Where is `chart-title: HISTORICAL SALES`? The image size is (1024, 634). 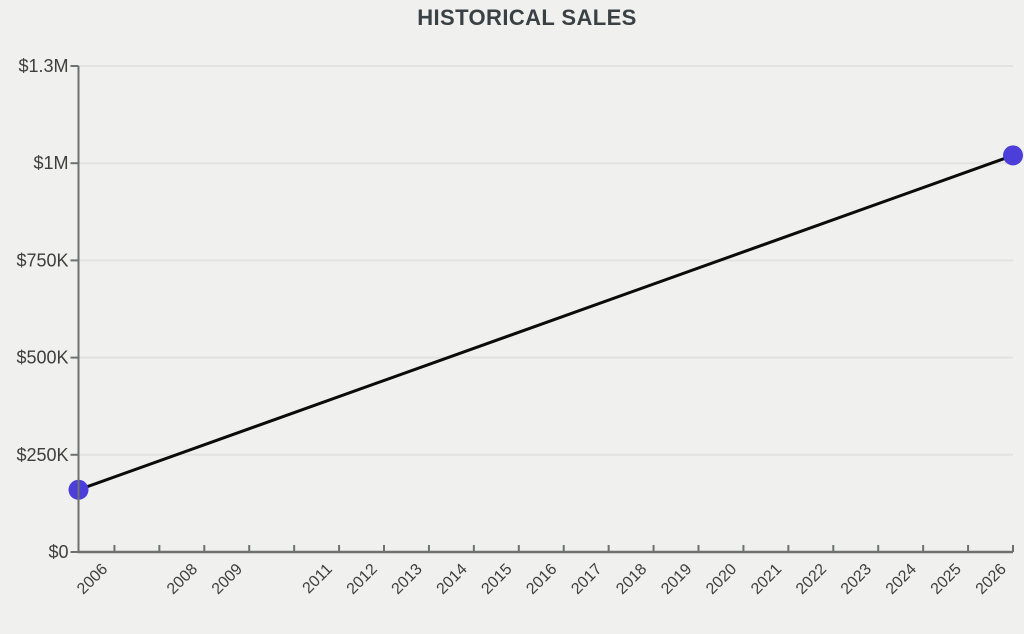 chart-title: HISTORICAL SALES is located at coordinates (527, 17).